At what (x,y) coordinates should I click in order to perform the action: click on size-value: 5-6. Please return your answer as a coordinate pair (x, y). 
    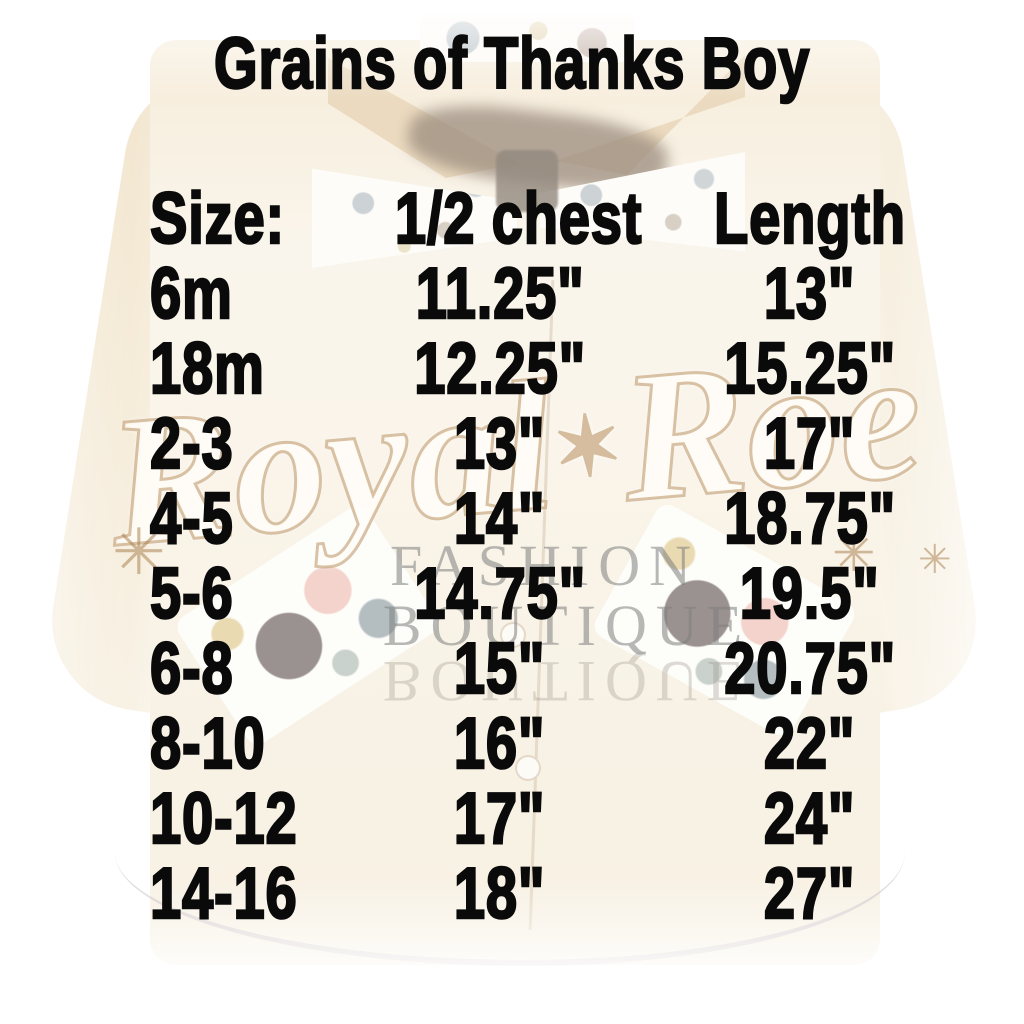
    Looking at the image, I should click on (191, 594).